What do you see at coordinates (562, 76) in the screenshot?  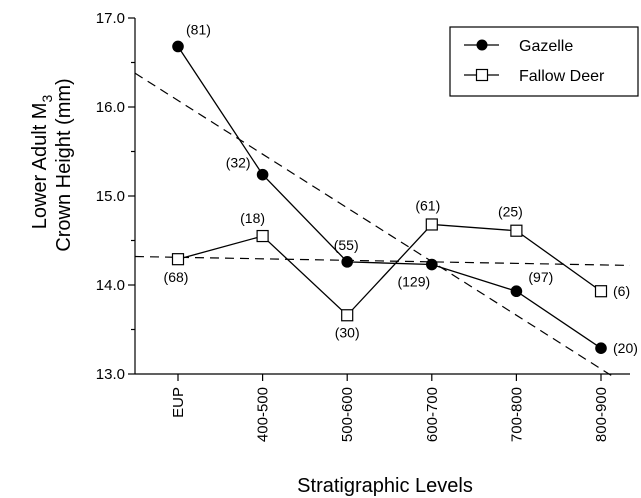 I see `legend-fallow-deer-label: Fallow Deer` at bounding box center [562, 76].